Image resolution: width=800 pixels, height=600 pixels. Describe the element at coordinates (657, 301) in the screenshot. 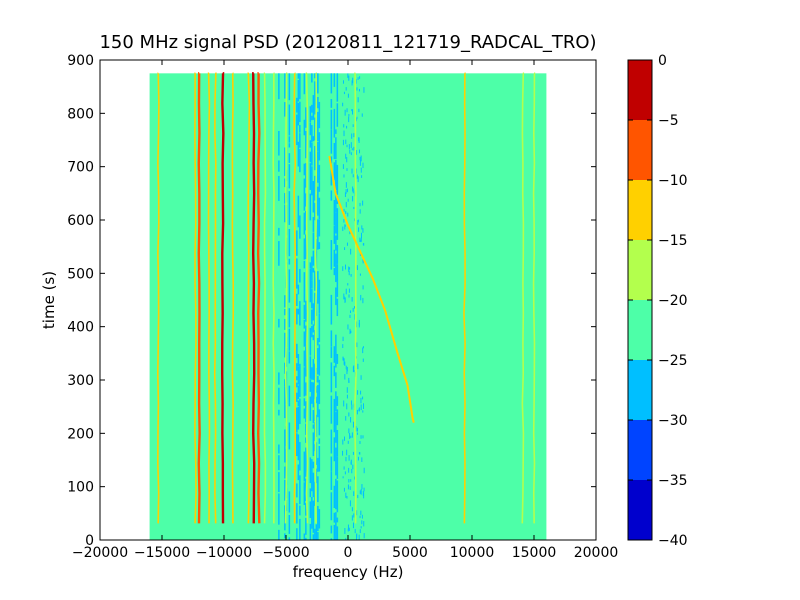

I see `colorbar: 0 −5 −10 −15 −20 −25 −30 −35 −40` at that location.